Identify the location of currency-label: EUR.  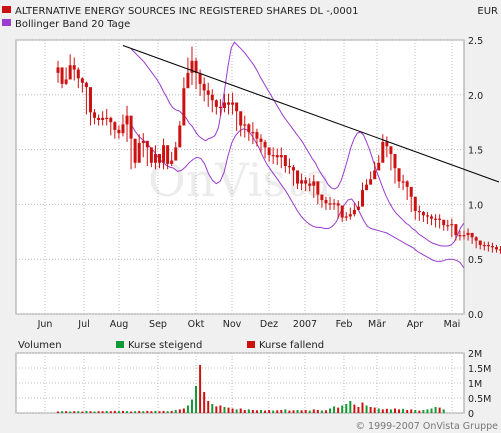
(487, 11).